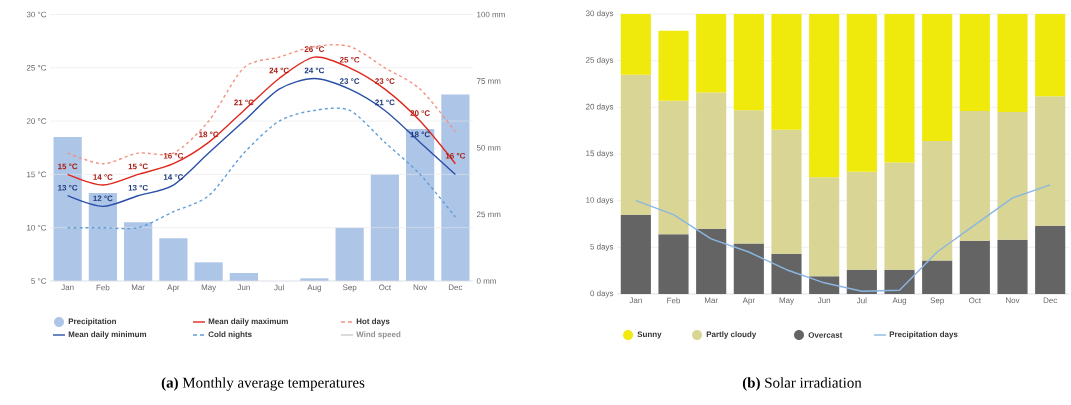  Describe the element at coordinates (263, 384) in the screenshot. I see `text: (a) Monthly average temperatures` at that location.